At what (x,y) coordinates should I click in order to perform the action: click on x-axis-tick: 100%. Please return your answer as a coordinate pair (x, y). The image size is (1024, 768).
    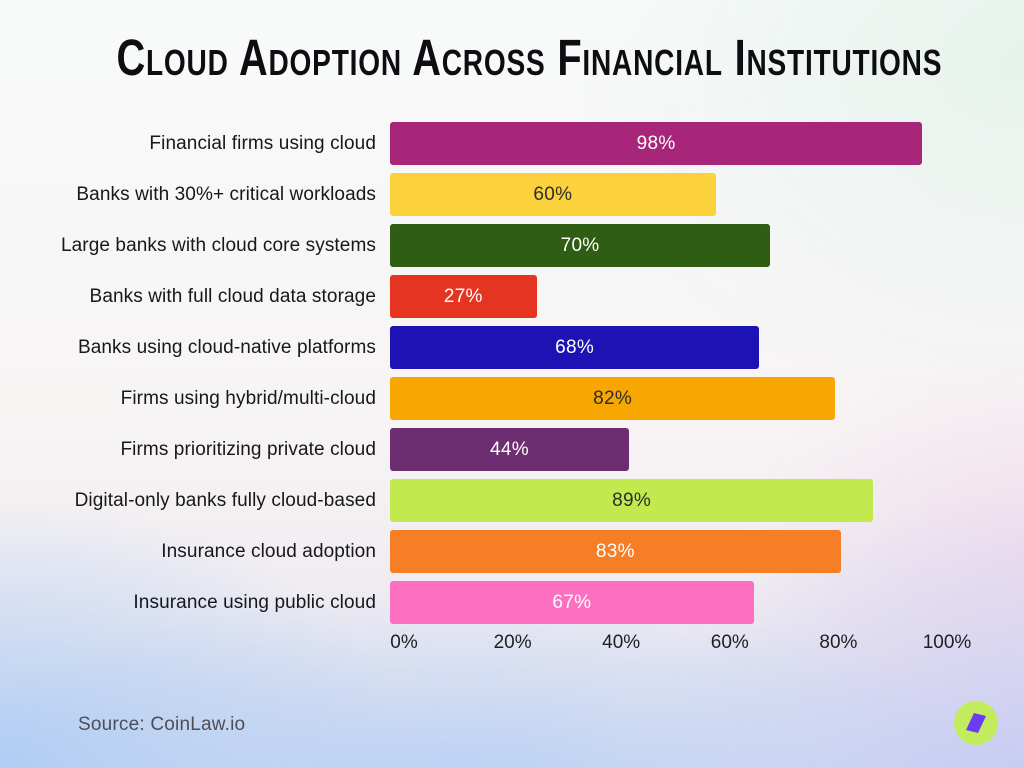
    Looking at the image, I should click on (947, 642).